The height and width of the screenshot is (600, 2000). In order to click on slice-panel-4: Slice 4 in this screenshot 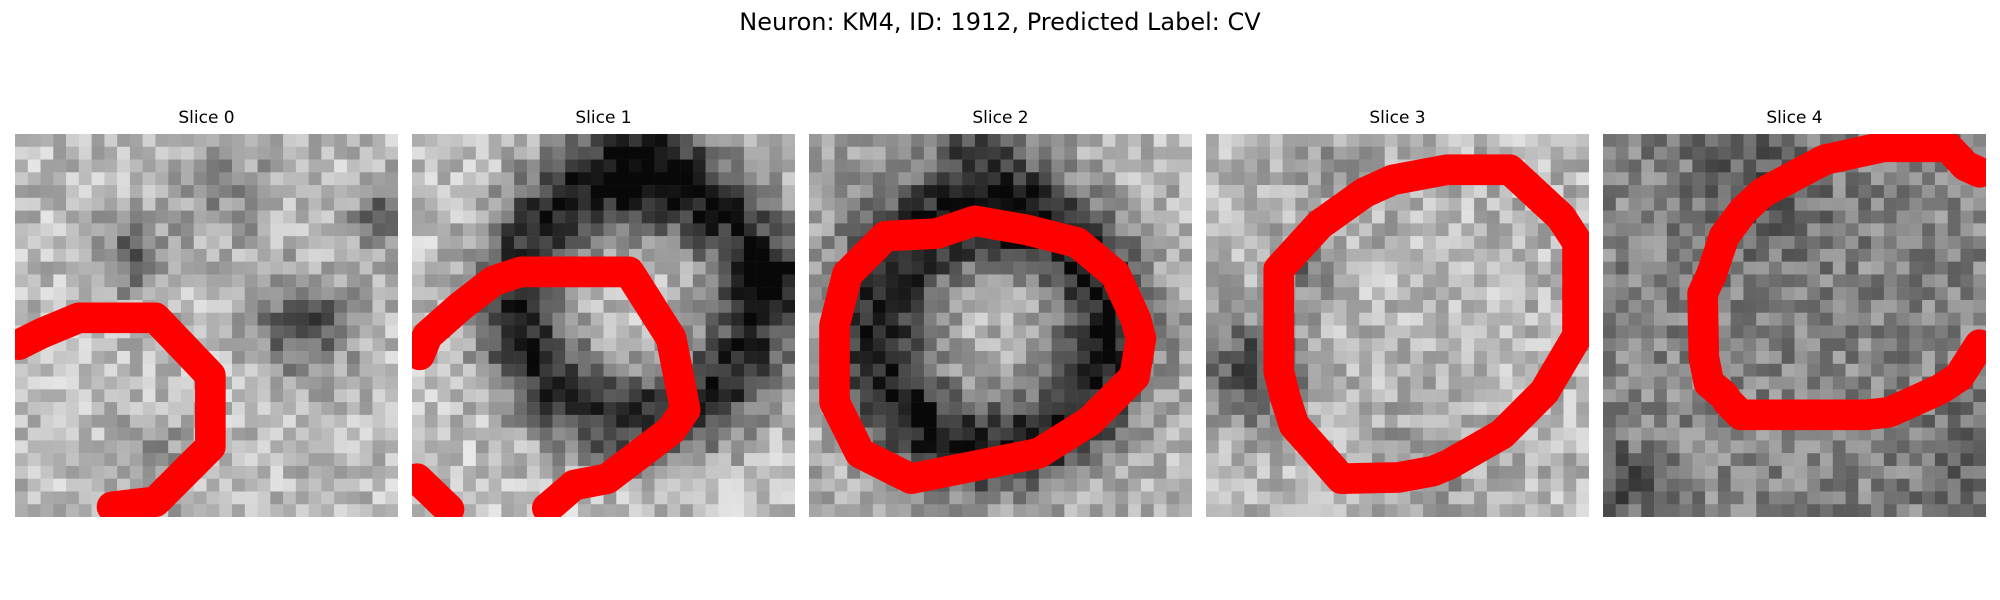, I will do `click(1794, 313)`.